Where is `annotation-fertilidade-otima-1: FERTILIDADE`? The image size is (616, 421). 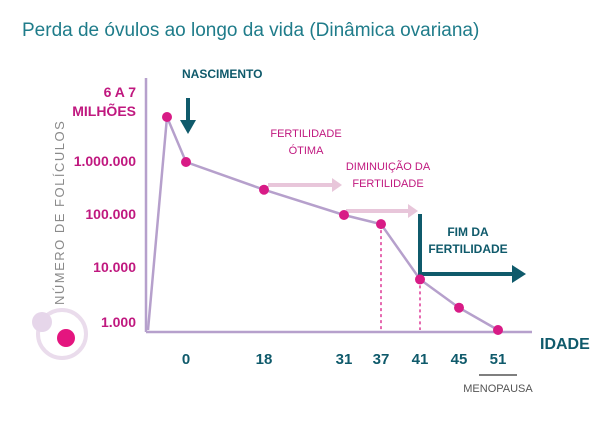
annotation-fertilidade-otima-1: FERTILIDADE is located at coordinates (305, 134).